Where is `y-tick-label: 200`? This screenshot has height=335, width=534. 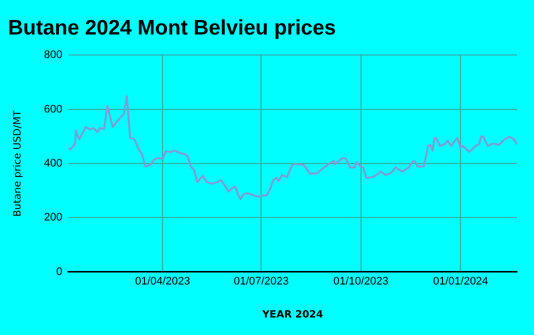 y-tick-label: 200 is located at coordinates (53, 218).